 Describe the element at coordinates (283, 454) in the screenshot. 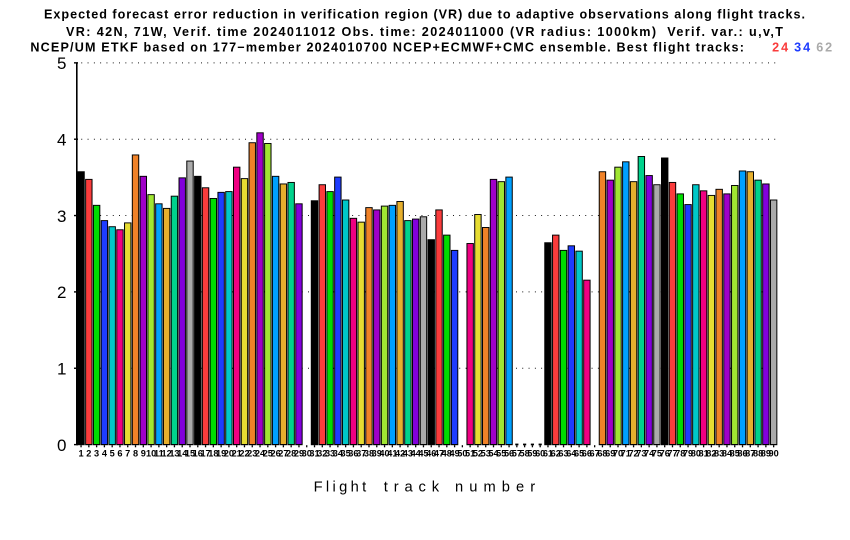

I see `svg-text: 27` at that location.